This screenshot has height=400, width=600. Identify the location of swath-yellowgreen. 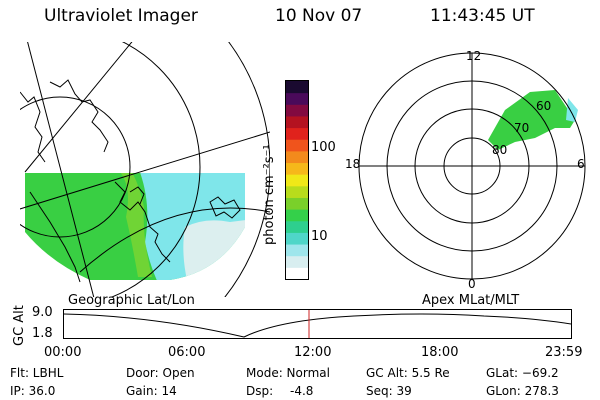
(136, 225).